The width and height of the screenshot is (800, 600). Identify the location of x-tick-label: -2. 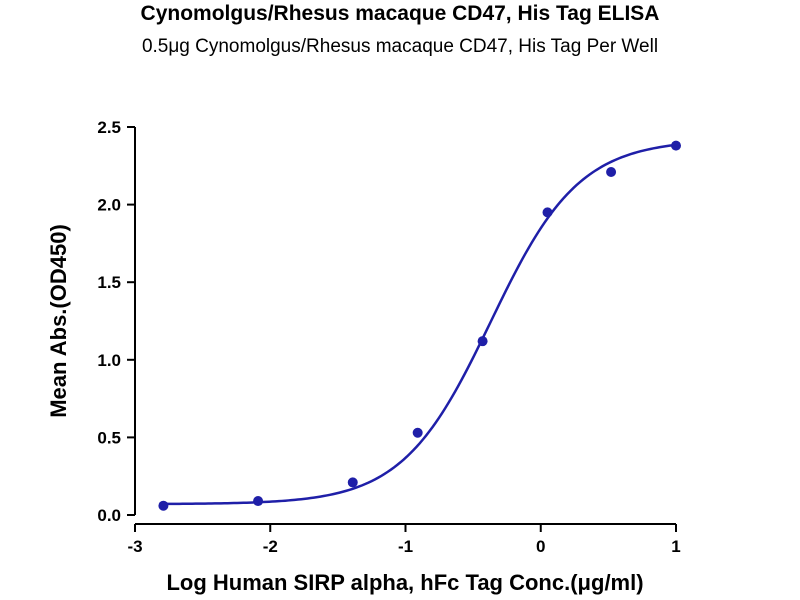
(270, 546).